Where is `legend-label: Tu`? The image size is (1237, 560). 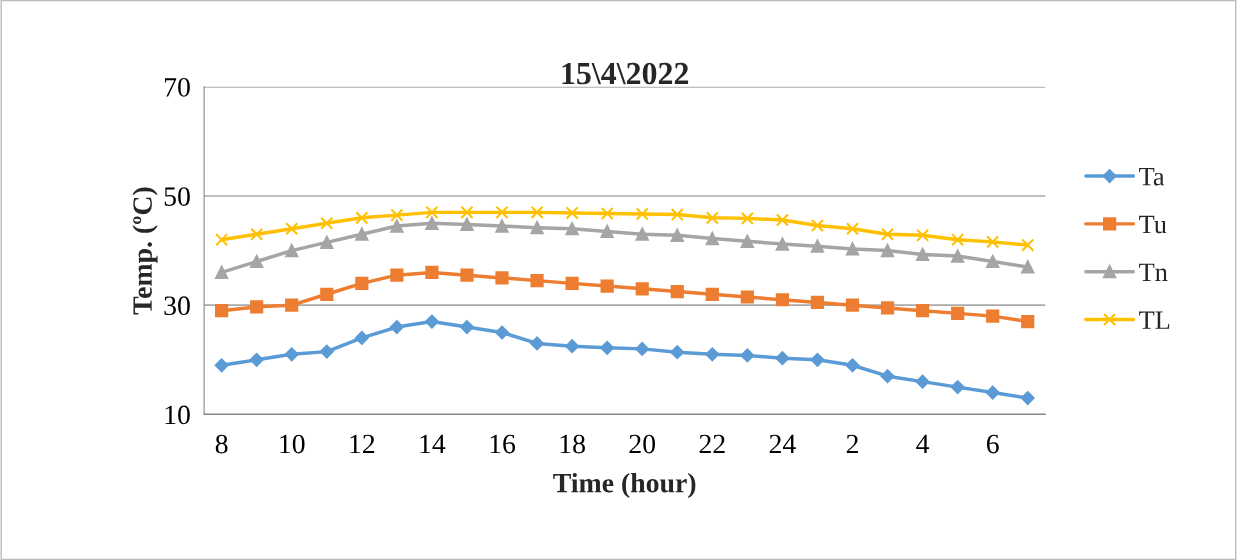
legend-label: Tu is located at coordinates (1153, 224).